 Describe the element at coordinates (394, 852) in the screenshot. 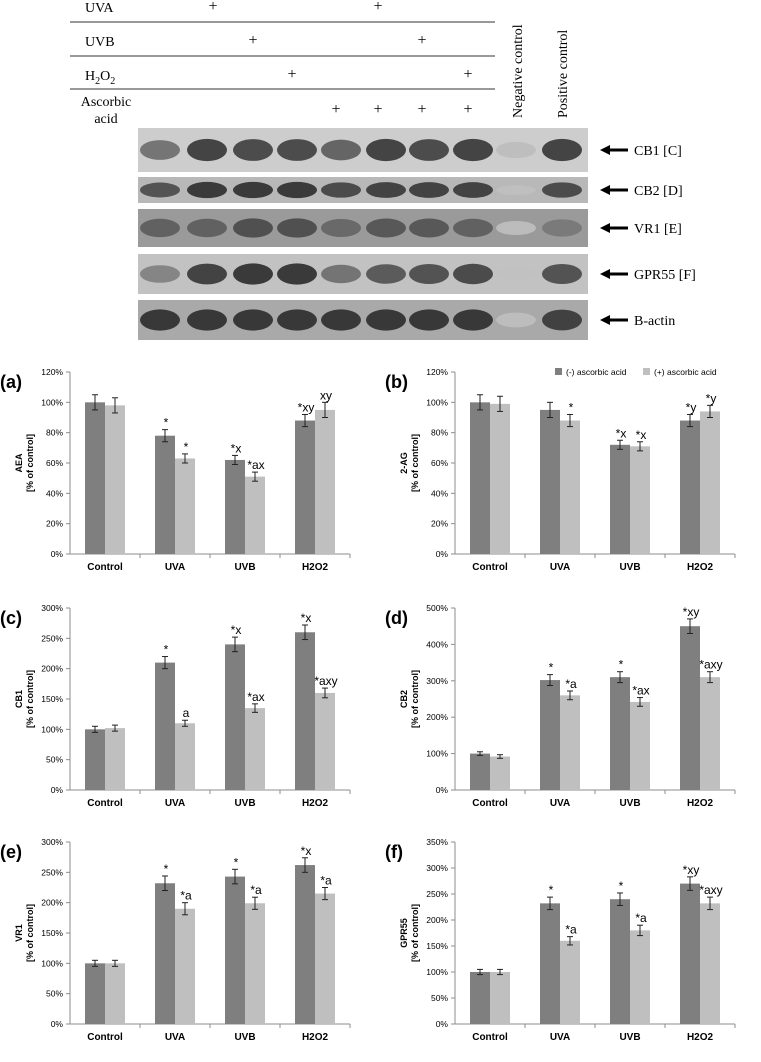

I see `panel-label: (f)` at that location.